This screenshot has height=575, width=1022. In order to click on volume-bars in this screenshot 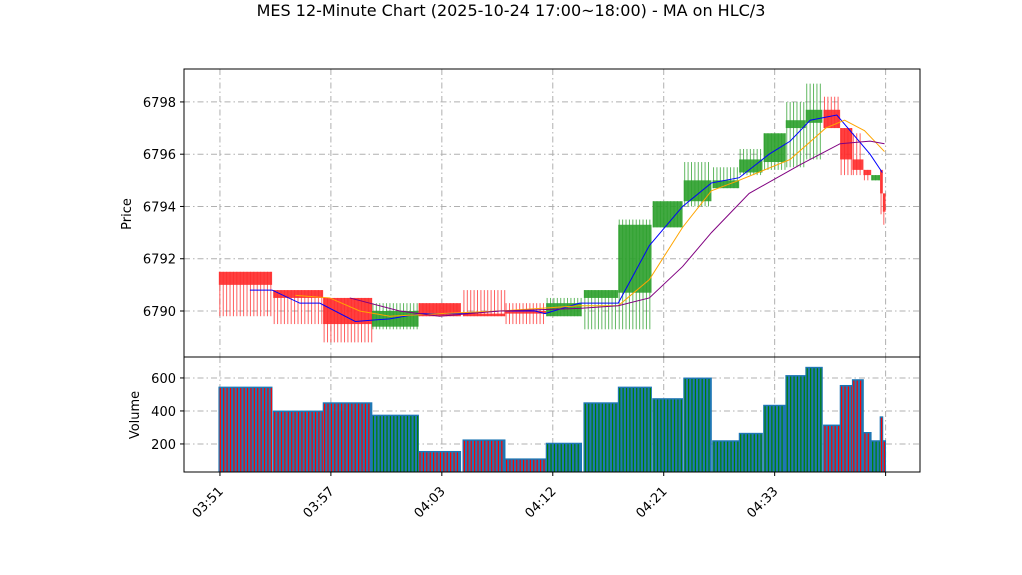, I will do `click(552, 419)`.